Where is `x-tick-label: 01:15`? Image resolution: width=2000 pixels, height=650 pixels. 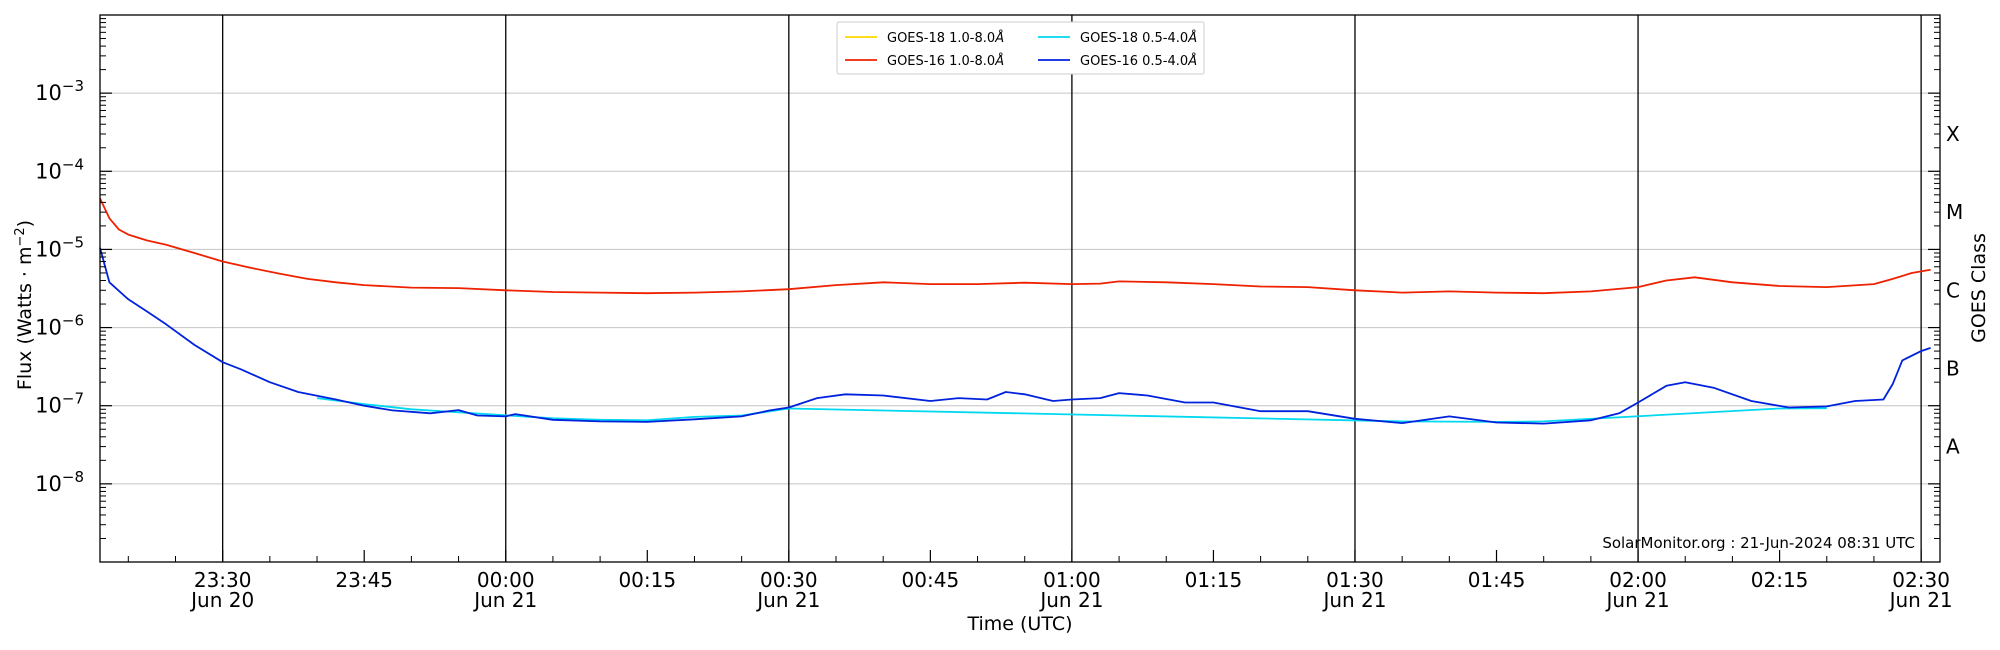
x-tick-label: 01:15 is located at coordinates (1214, 580).